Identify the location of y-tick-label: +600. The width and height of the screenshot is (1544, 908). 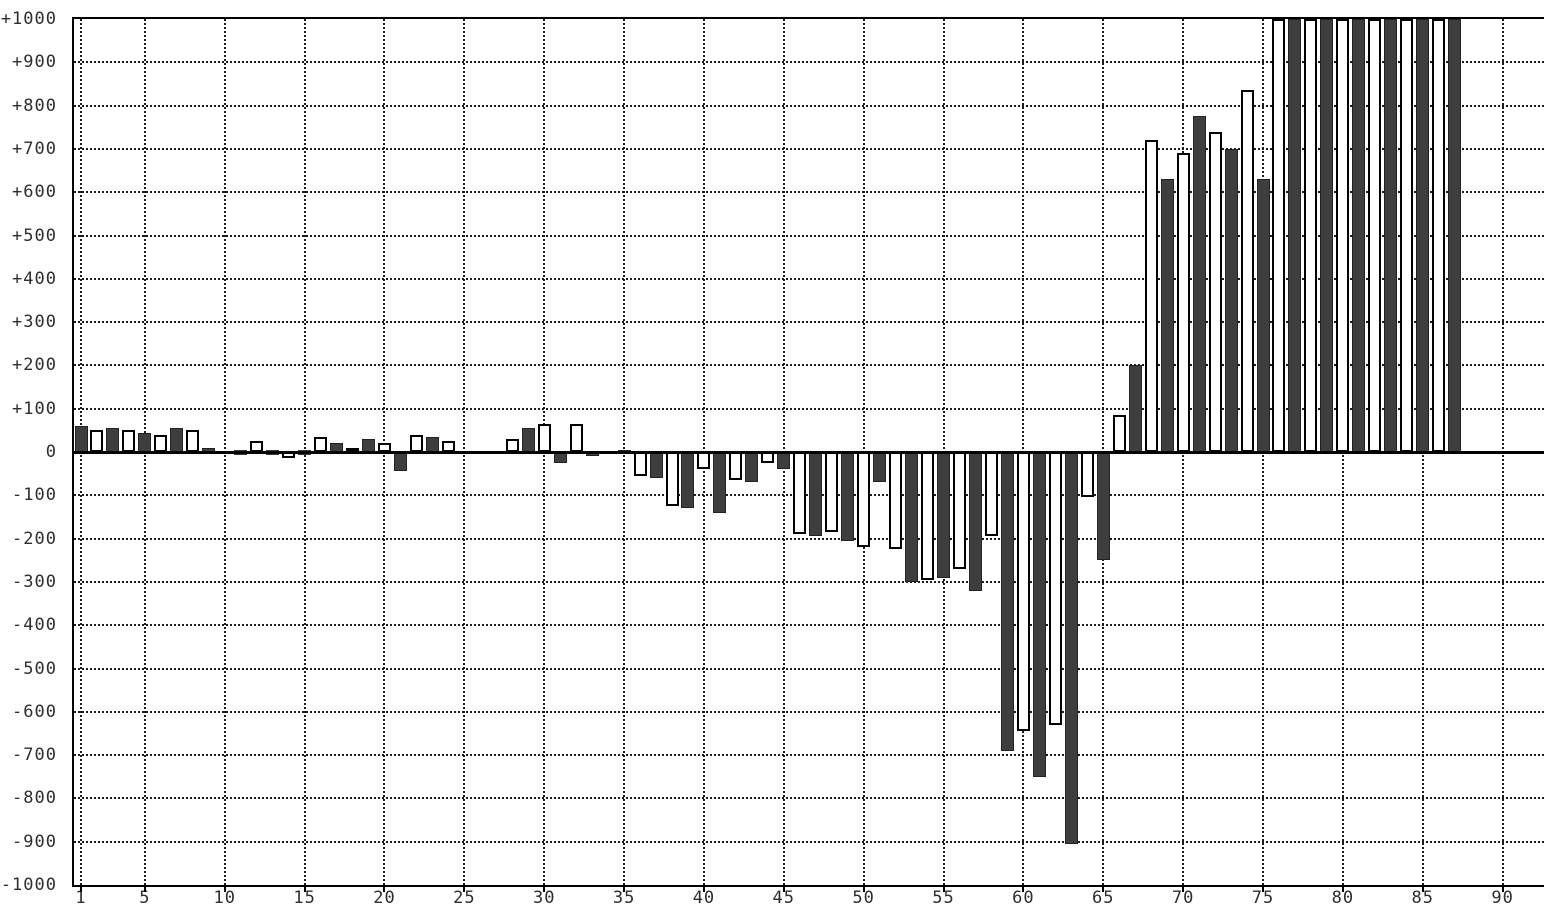
(34, 192).